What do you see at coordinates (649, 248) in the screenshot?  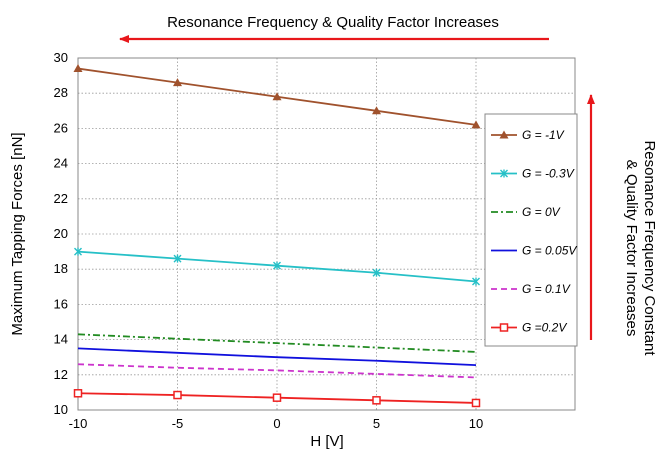 I see `right-annotation-line1: Resonance Frequency Constant` at bounding box center [649, 248].